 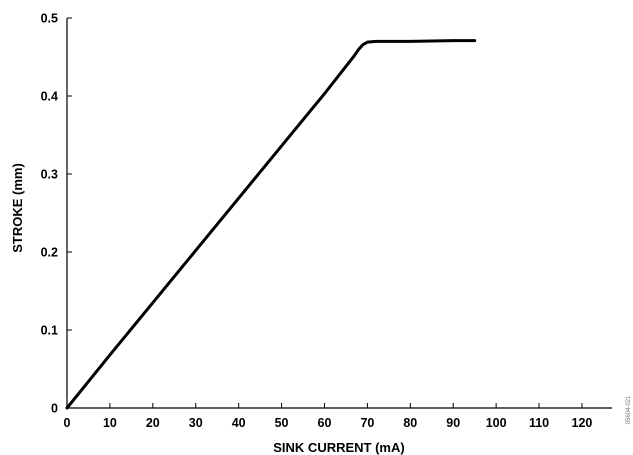 What do you see at coordinates (49, 331) in the screenshot?
I see `y-tick-label: 0.1` at bounding box center [49, 331].